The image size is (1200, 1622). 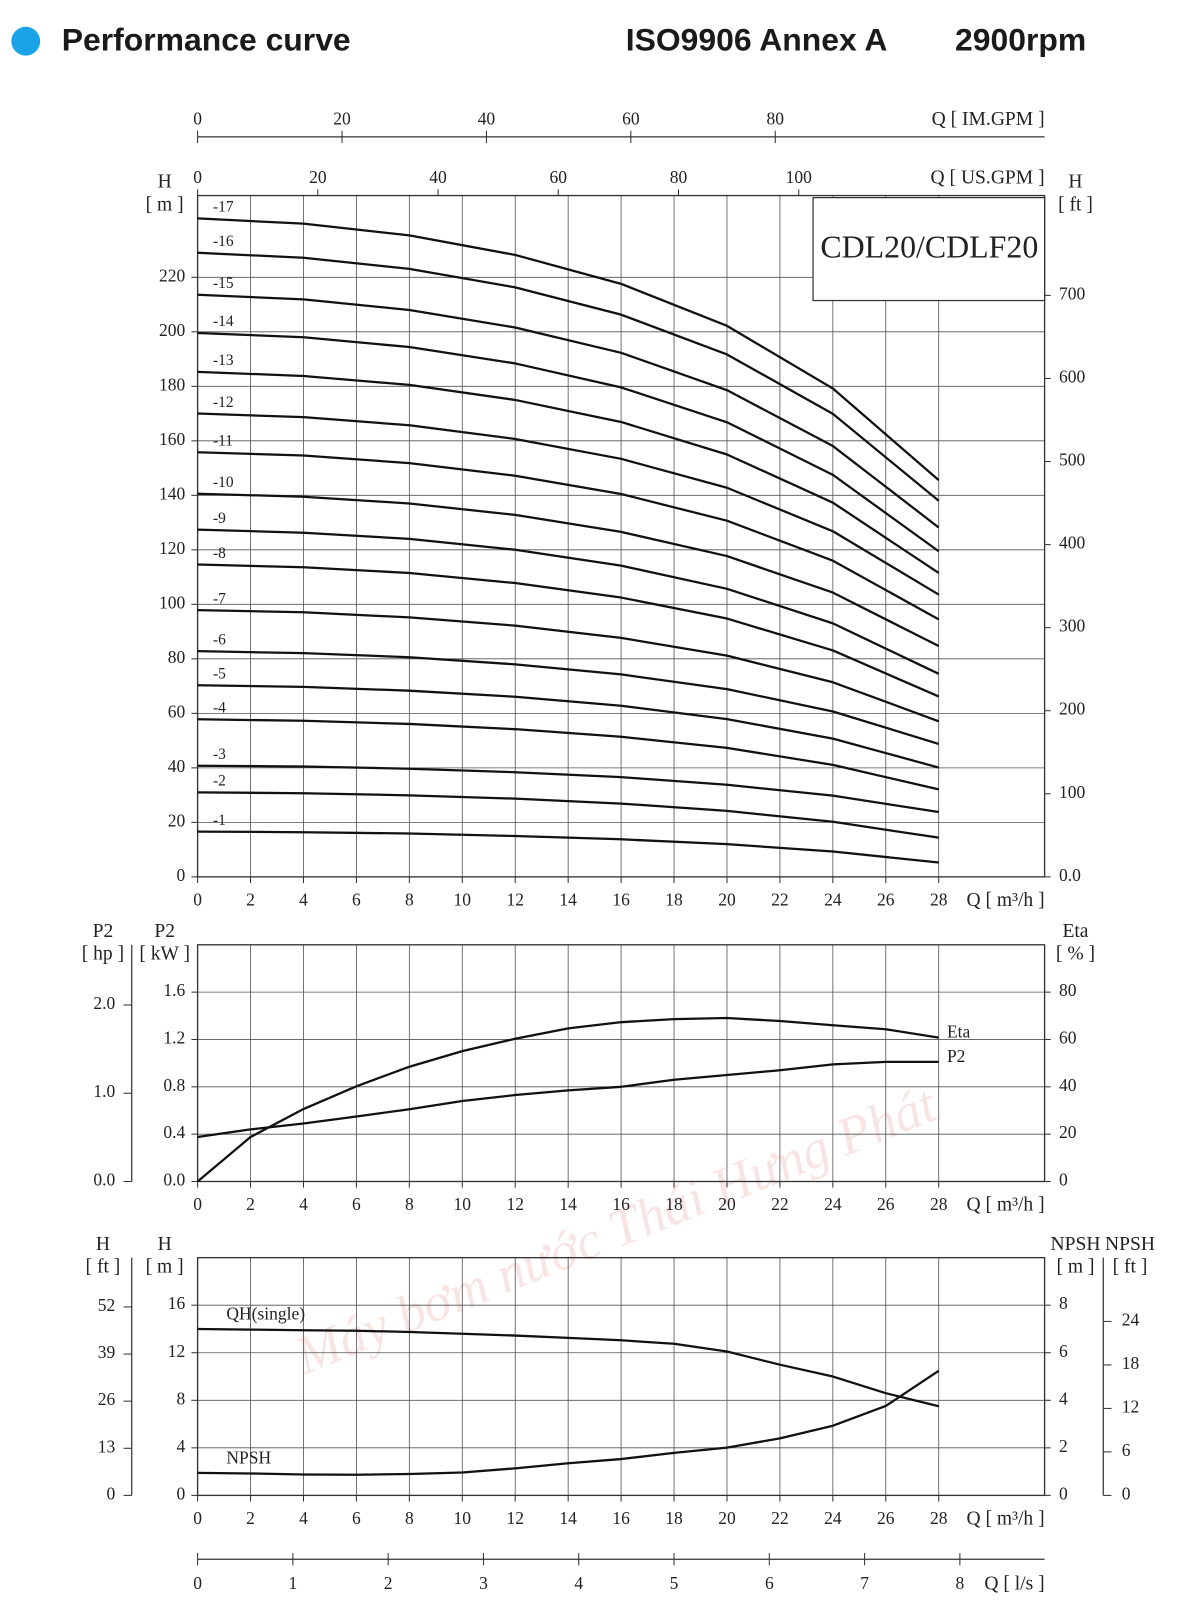 I want to click on y-axis-label: NPSH, so click(x=1075, y=1244).